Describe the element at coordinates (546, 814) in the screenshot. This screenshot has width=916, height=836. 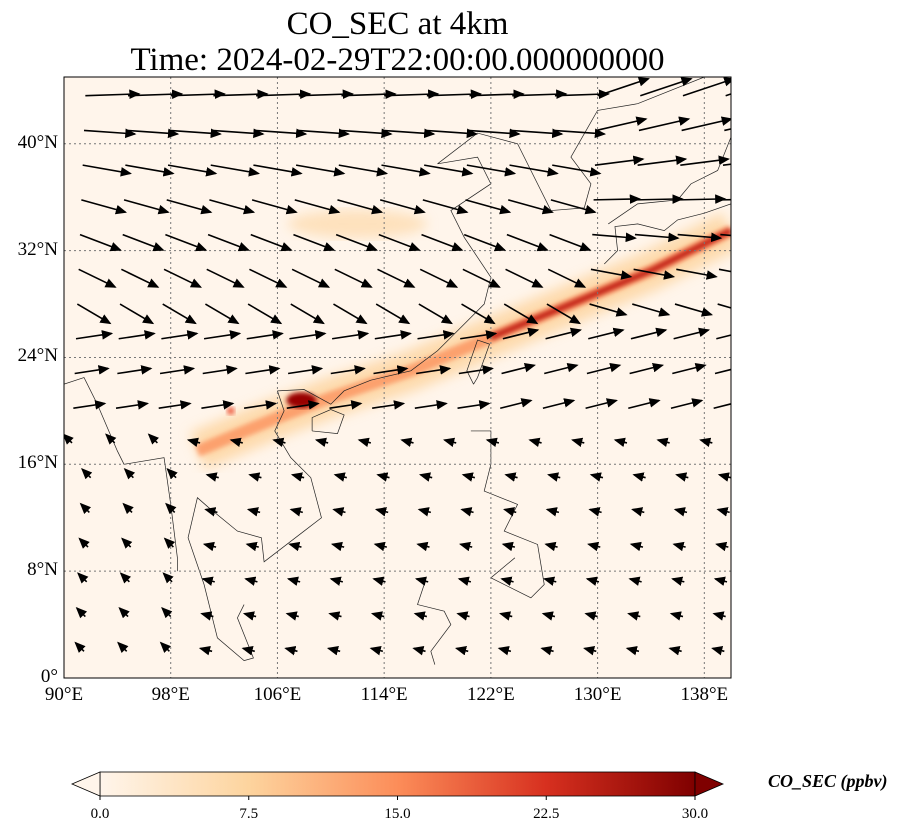
I see `colorbar-tick-label: 22.5` at that location.